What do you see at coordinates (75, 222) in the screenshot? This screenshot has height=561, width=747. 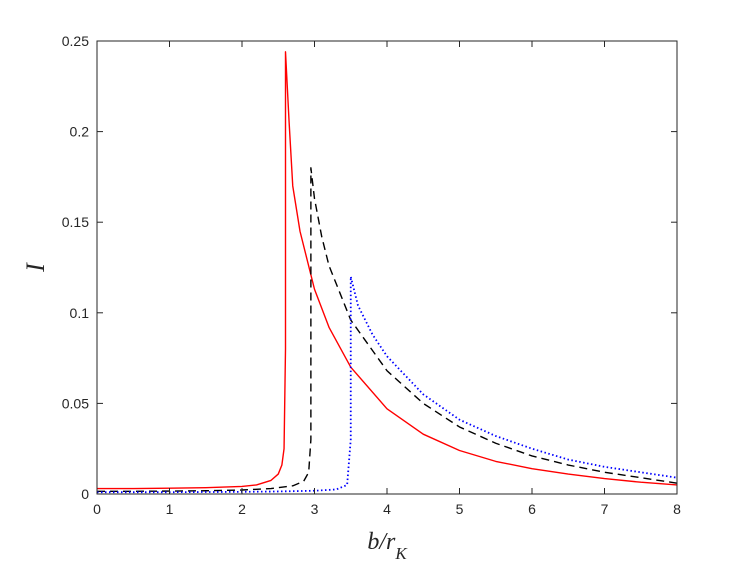 I see `y-tick-label: 0.15` at bounding box center [75, 222].